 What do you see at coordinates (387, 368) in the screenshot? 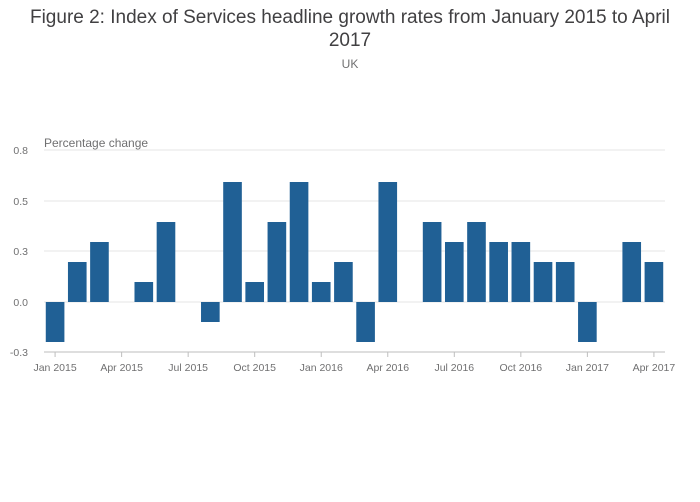
I see `x-tick-label: Apr 2016` at bounding box center [387, 368].